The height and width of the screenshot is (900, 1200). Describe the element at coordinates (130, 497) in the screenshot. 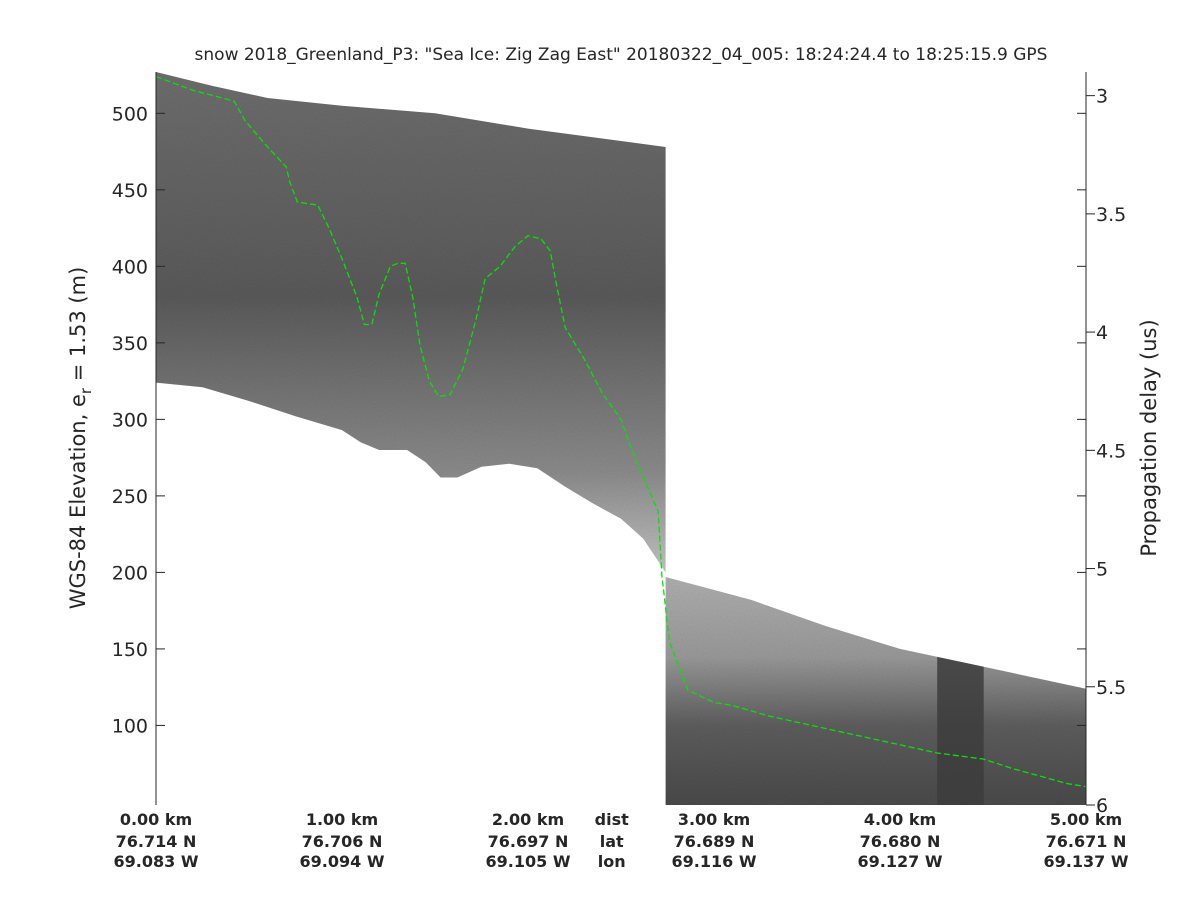

I see `left-tick-label: 250` at that location.